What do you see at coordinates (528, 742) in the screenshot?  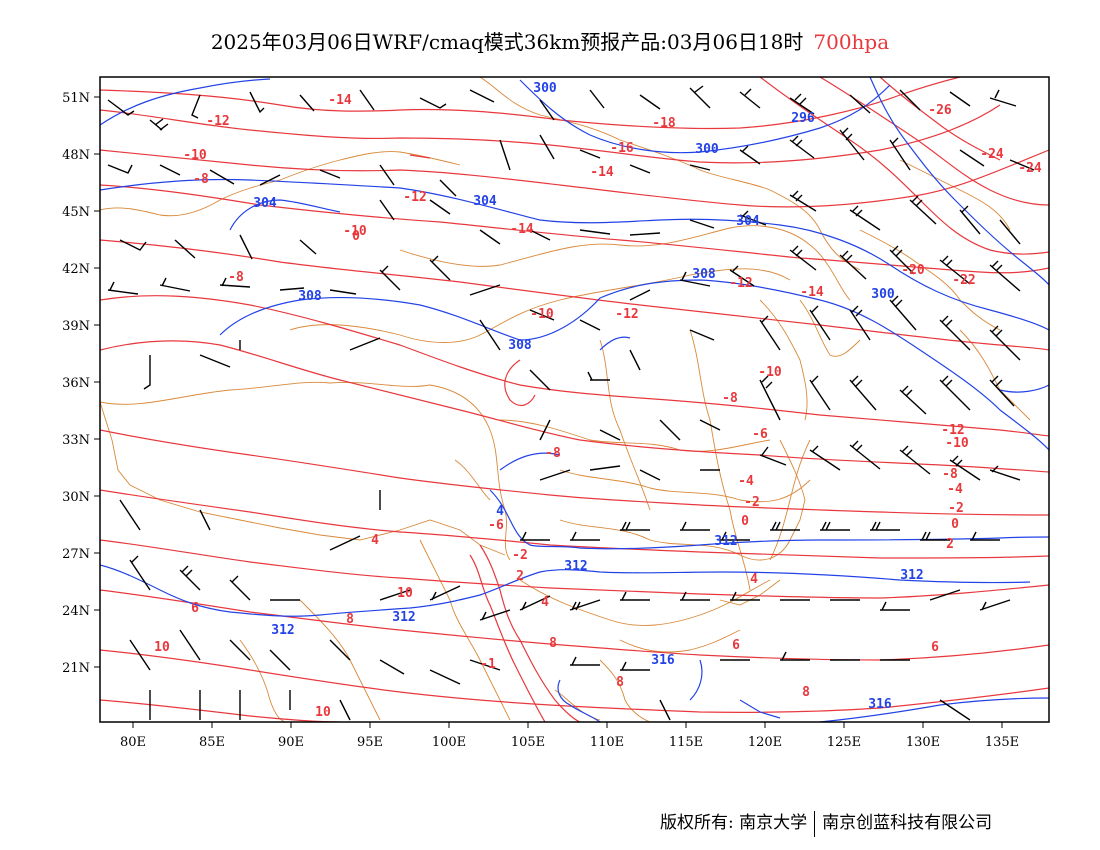 I see `lon-tick-label: 105E` at bounding box center [528, 742].